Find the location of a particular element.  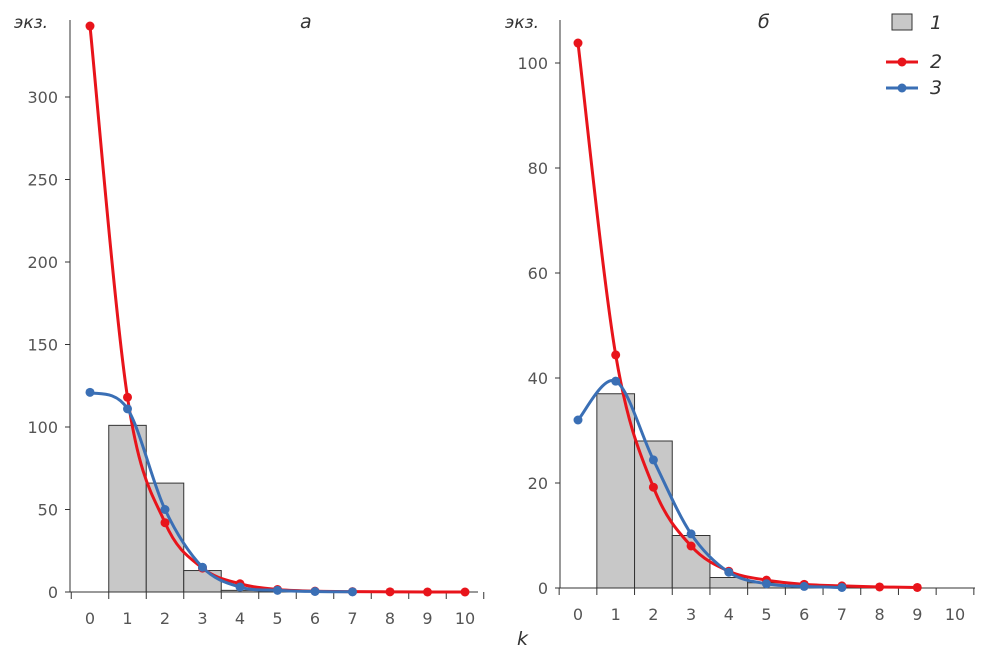

y-tick-label: 80 is located at coordinates (538, 168).